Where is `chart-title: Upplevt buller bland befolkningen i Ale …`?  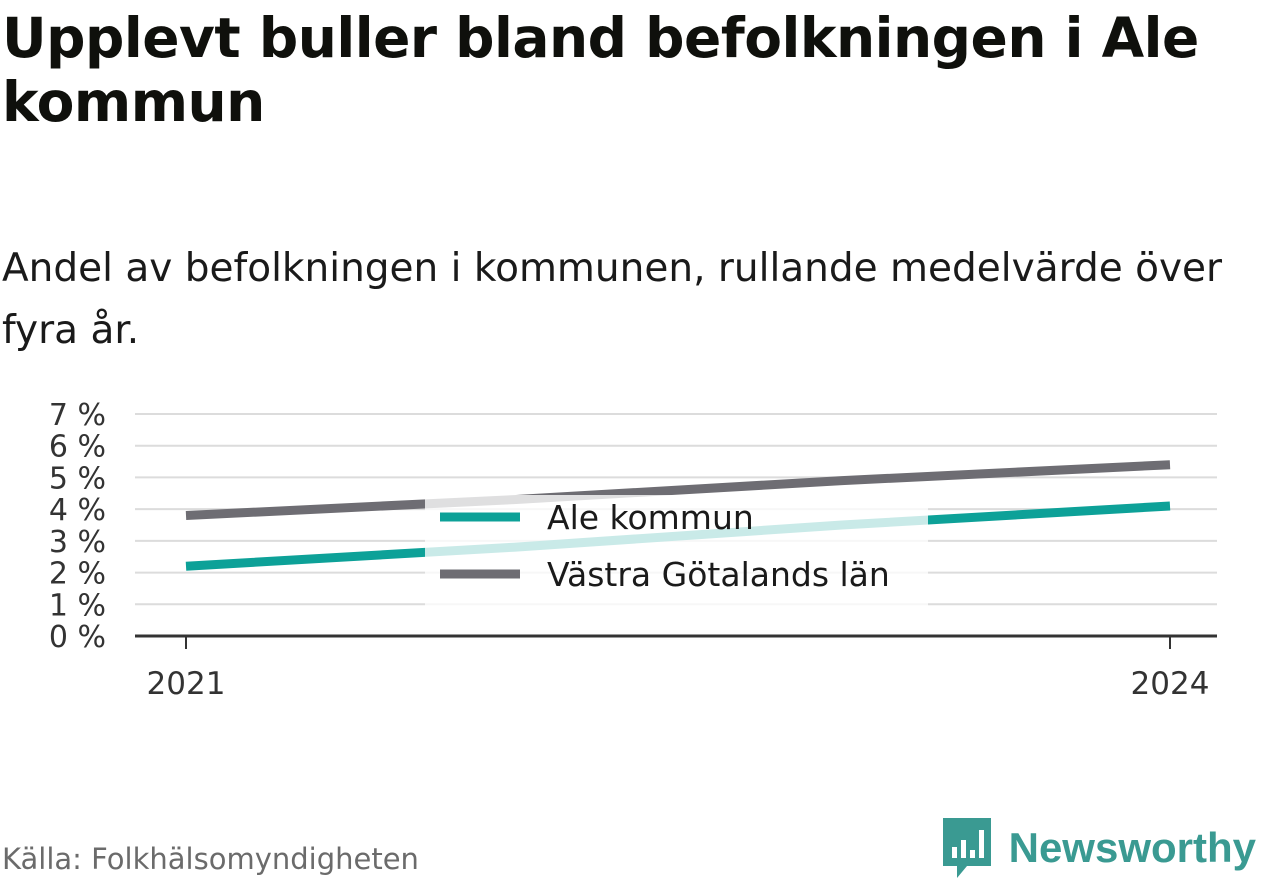 chart-title: Upplevt buller bland befolkningen i Ale … is located at coordinates (600, 70).